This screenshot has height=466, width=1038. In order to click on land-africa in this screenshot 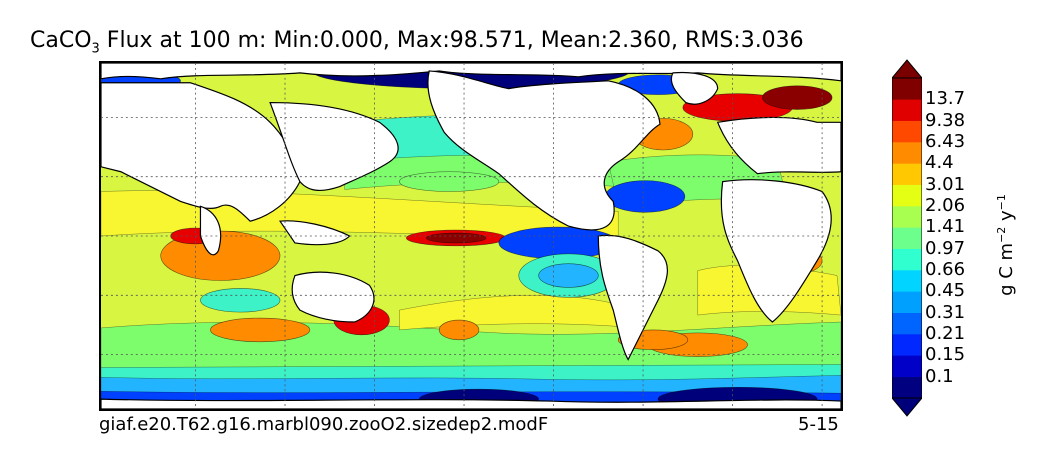, I will do `click(776, 251)`.